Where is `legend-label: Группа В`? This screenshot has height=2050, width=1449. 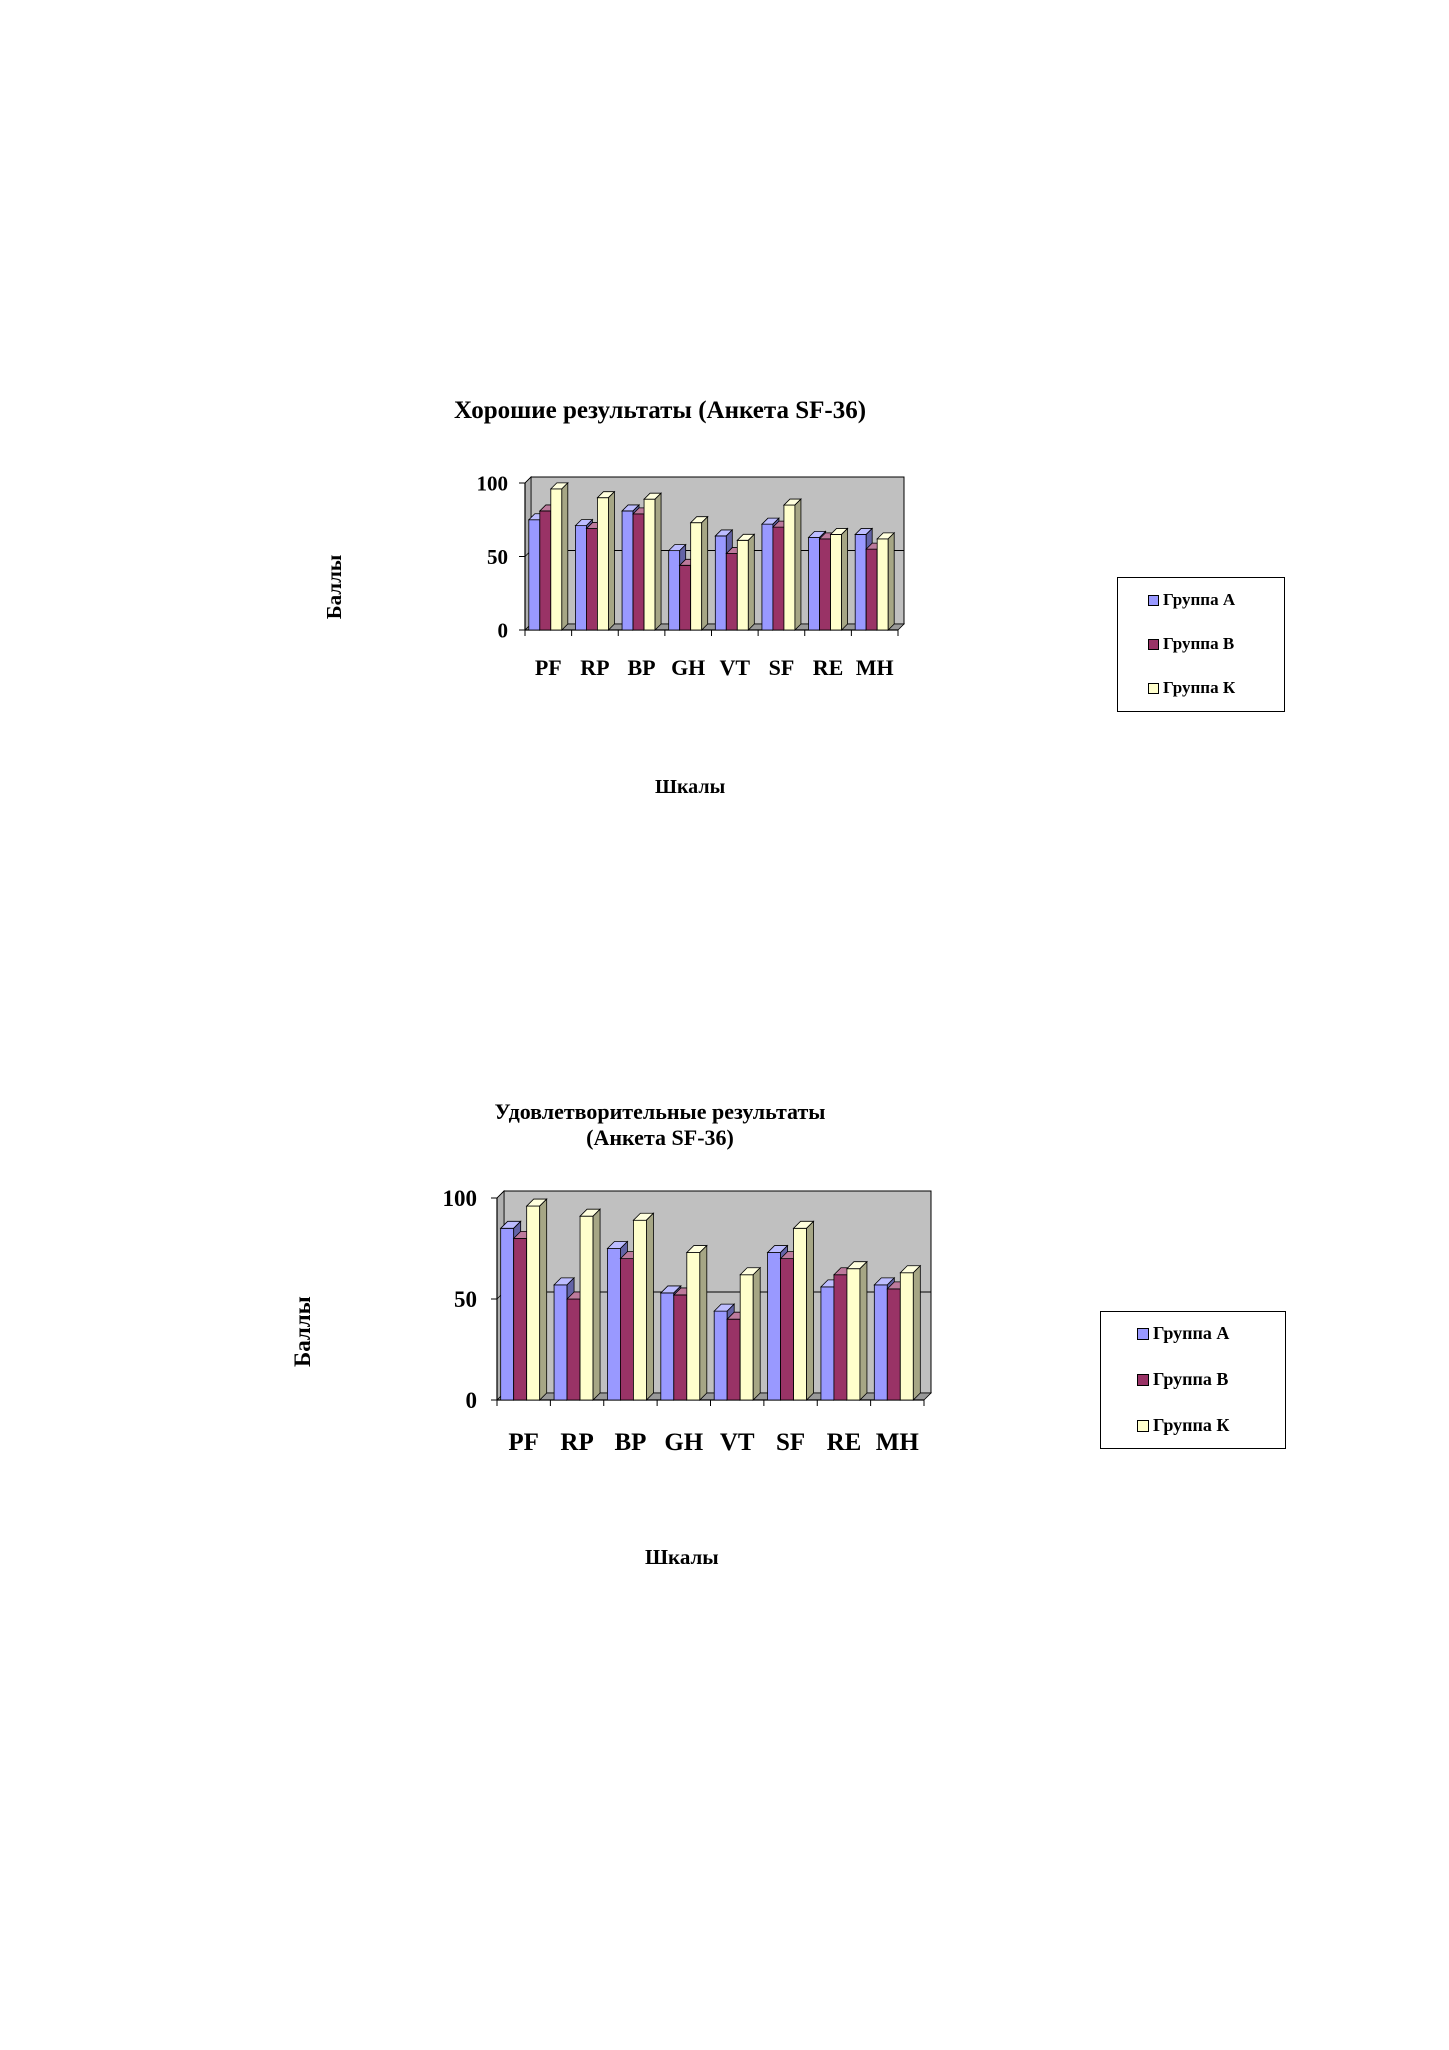
legend-label: Группа В is located at coordinates (1199, 643).